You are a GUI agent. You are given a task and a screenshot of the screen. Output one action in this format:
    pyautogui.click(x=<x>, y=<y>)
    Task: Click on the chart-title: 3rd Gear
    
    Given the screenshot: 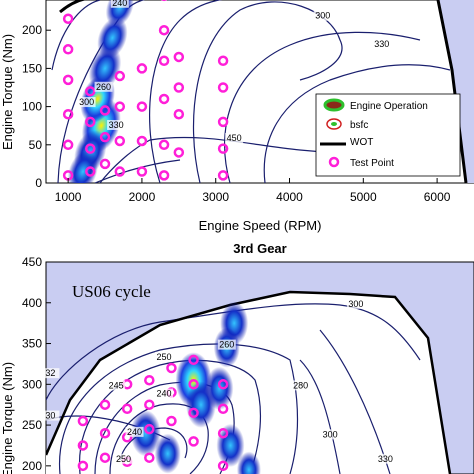 What is the action you would take?
    pyautogui.click(x=259, y=248)
    